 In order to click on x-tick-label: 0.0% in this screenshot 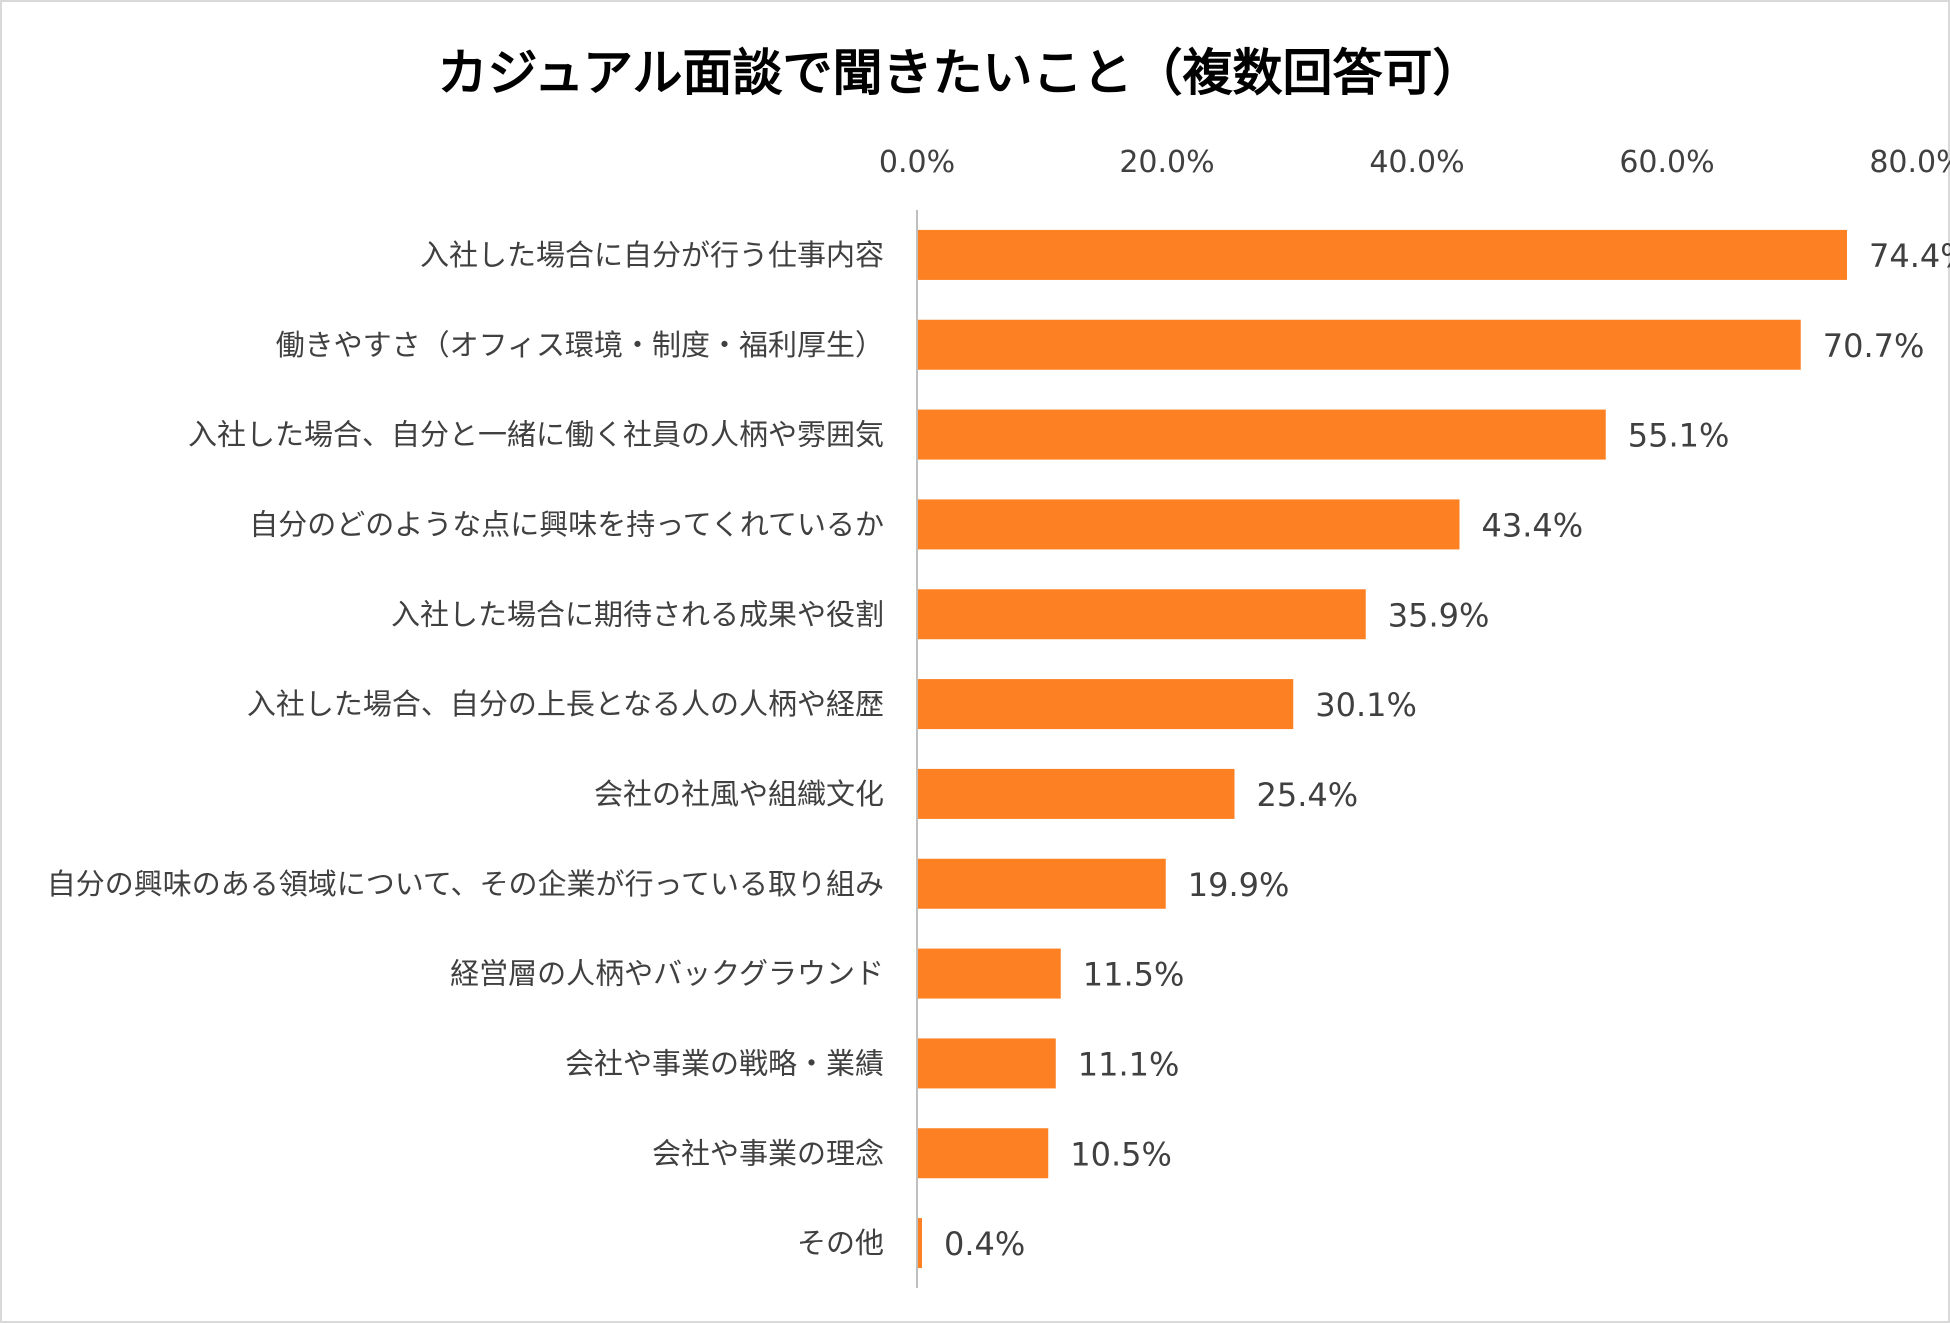, I will do `click(917, 162)`.